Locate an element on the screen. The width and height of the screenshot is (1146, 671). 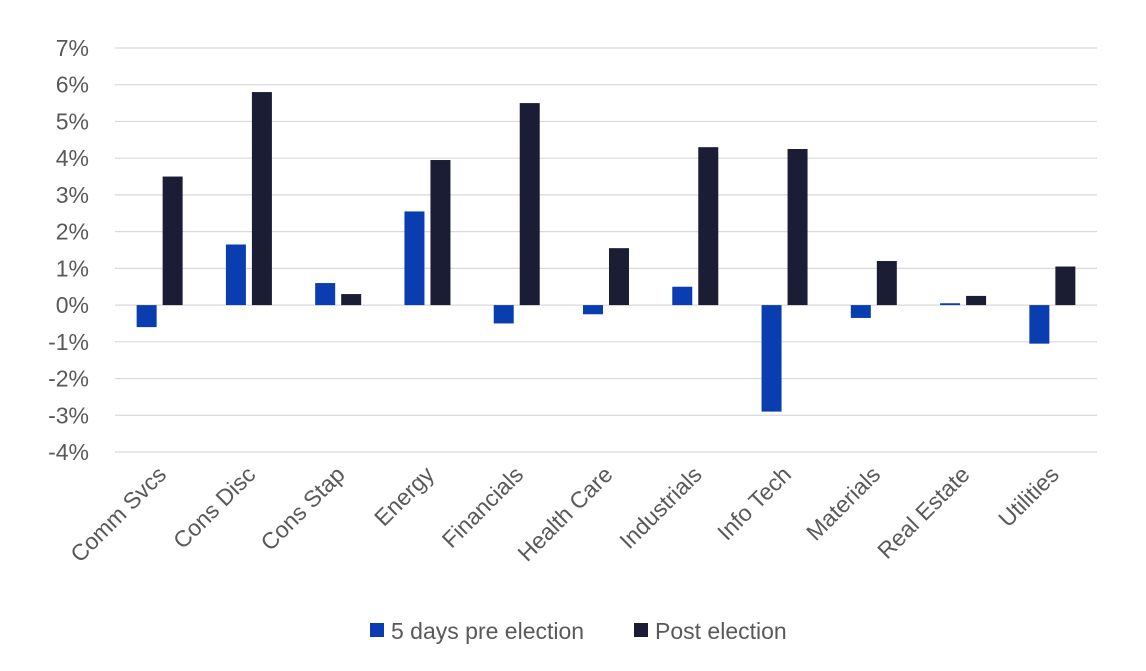
y-tick-label: 3% is located at coordinates (72, 195).